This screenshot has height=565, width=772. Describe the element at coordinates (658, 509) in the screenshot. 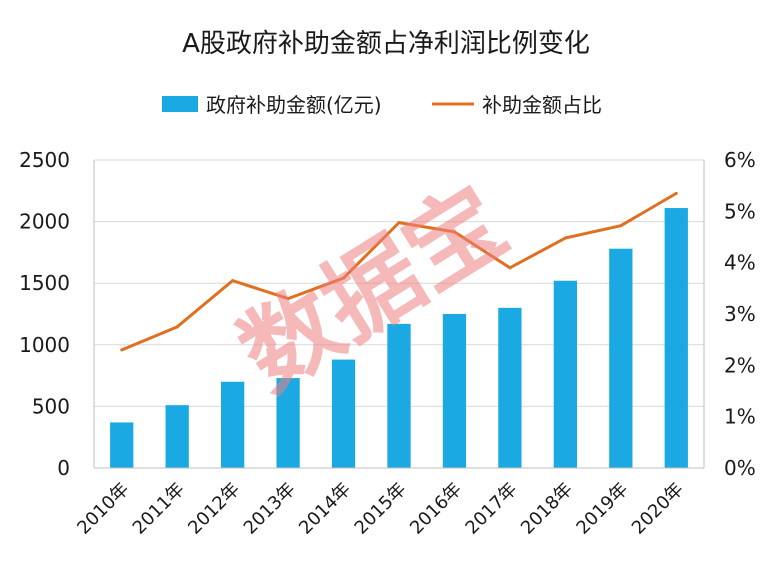

I see `x-tick-label-11: 2020年` at that location.